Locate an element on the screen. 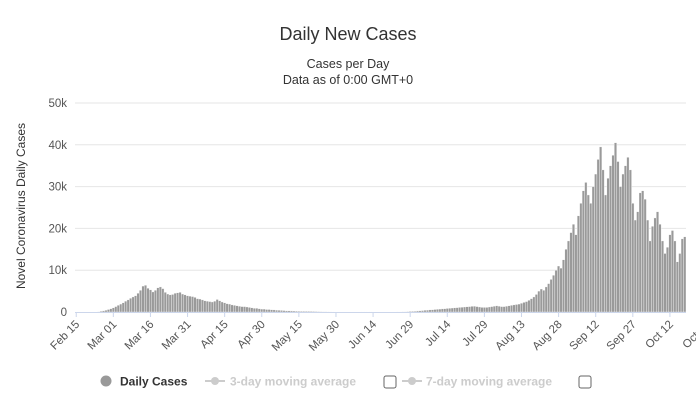 This screenshot has height=415, width=696. legend-item-daily-cases: Daily Cases is located at coordinates (144, 382).